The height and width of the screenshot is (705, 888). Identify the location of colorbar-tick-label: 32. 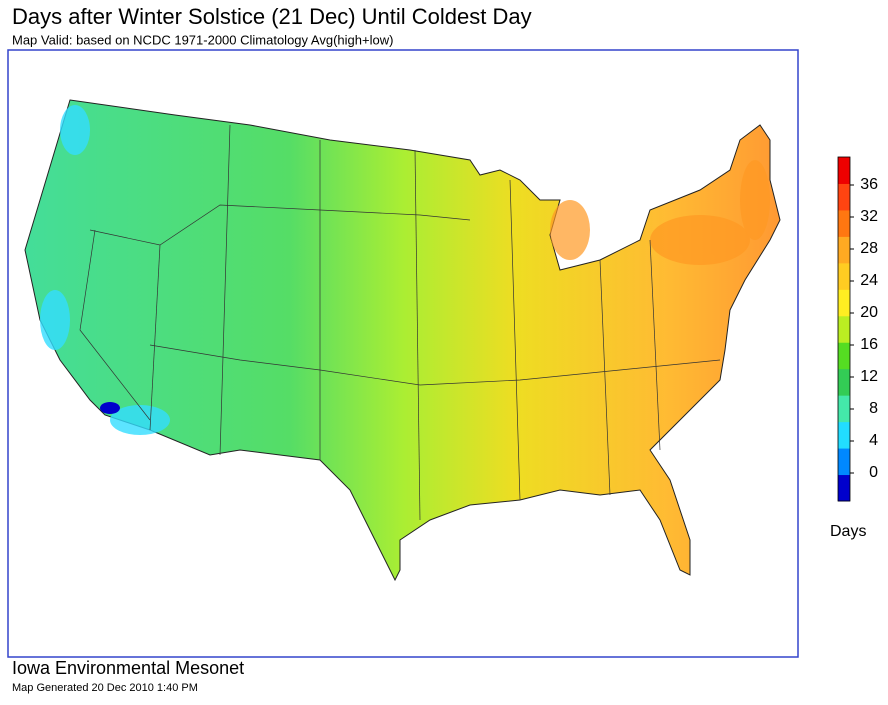
(869, 216).